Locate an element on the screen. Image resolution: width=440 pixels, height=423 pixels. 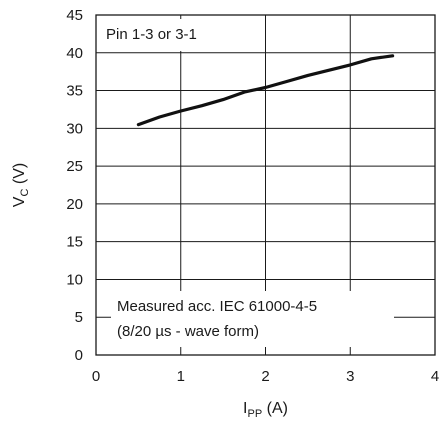
x-axis-label-main: I is located at coordinates (245, 408).